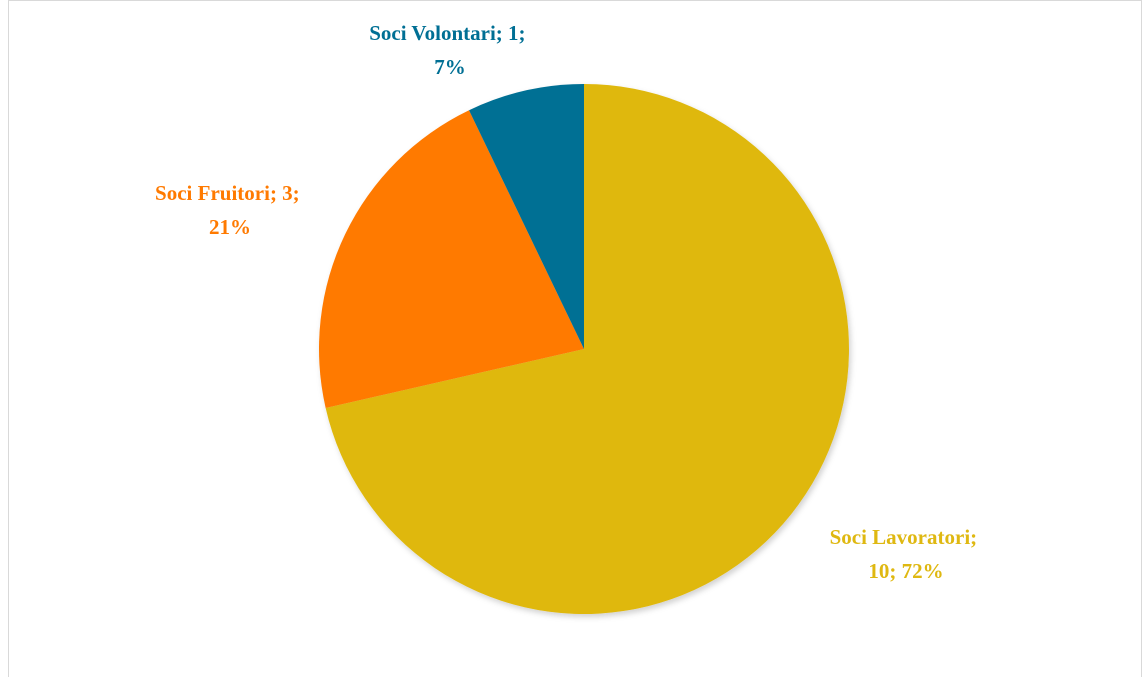 The width and height of the screenshot is (1145, 677). I want to click on slice-label-soci-volontari: Soci Volontari; 1; 7%, so click(450, 50).